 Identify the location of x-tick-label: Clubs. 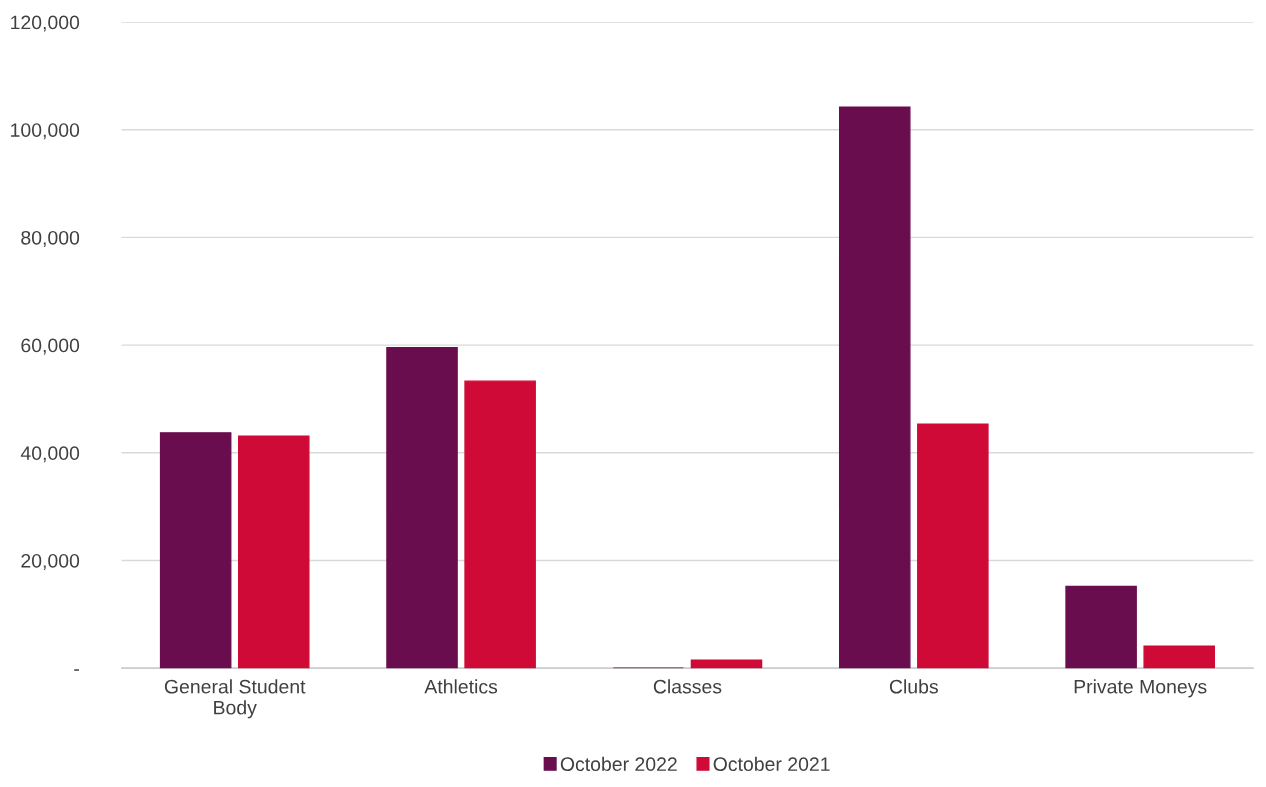
(913, 686).